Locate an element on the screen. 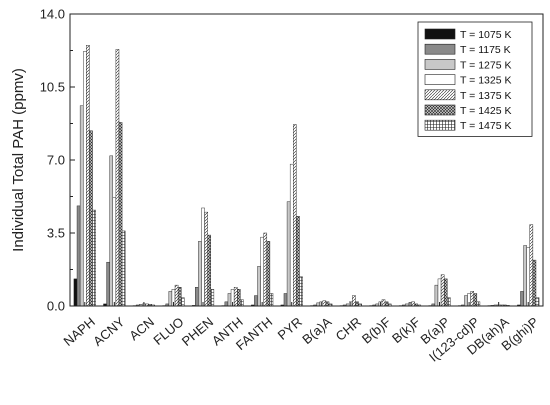  y-axis: 0.0 3.5 7.0 10.5 14.0 is located at coordinates (57, 160).